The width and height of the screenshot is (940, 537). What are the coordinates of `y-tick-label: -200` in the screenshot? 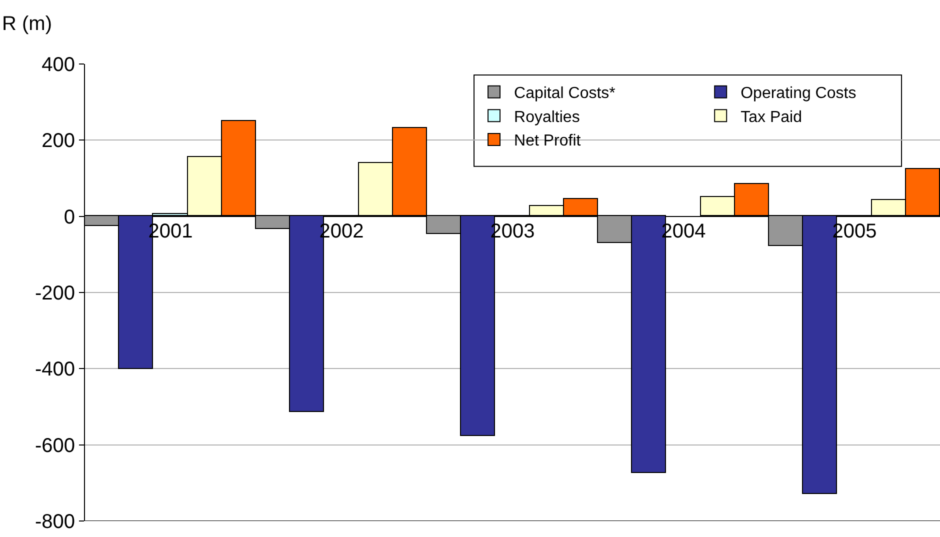 It's located at (54, 293).